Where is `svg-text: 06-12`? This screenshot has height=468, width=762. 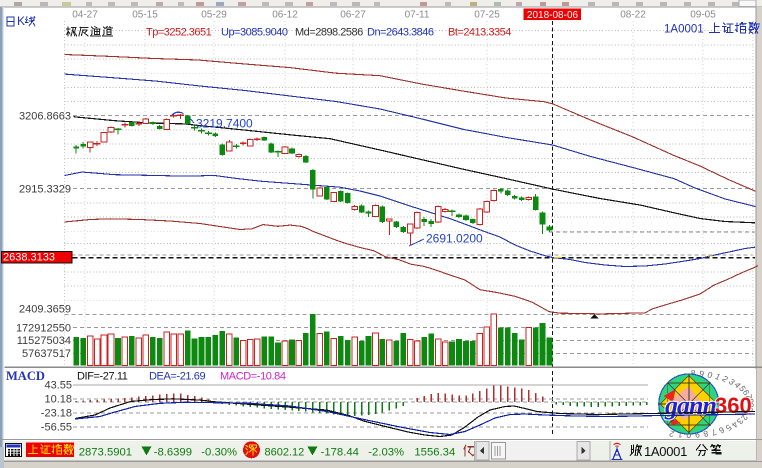
svg-text: 06-12 is located at coordinates (285, 15).